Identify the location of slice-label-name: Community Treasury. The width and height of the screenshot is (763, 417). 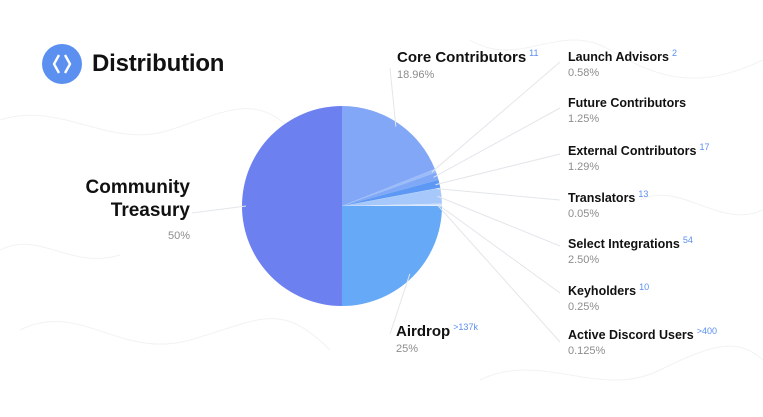
(138, 199).